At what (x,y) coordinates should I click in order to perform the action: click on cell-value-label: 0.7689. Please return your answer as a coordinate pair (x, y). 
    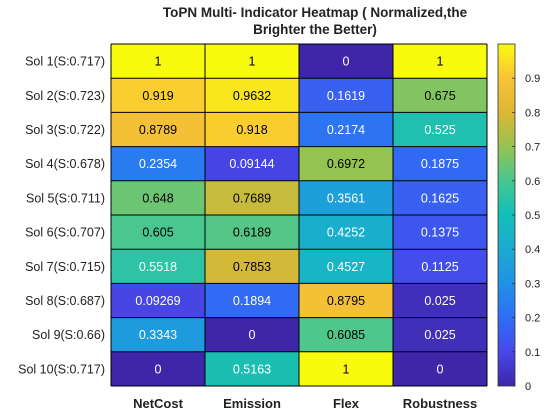
    Looking at the image, I should click on (252, 198).